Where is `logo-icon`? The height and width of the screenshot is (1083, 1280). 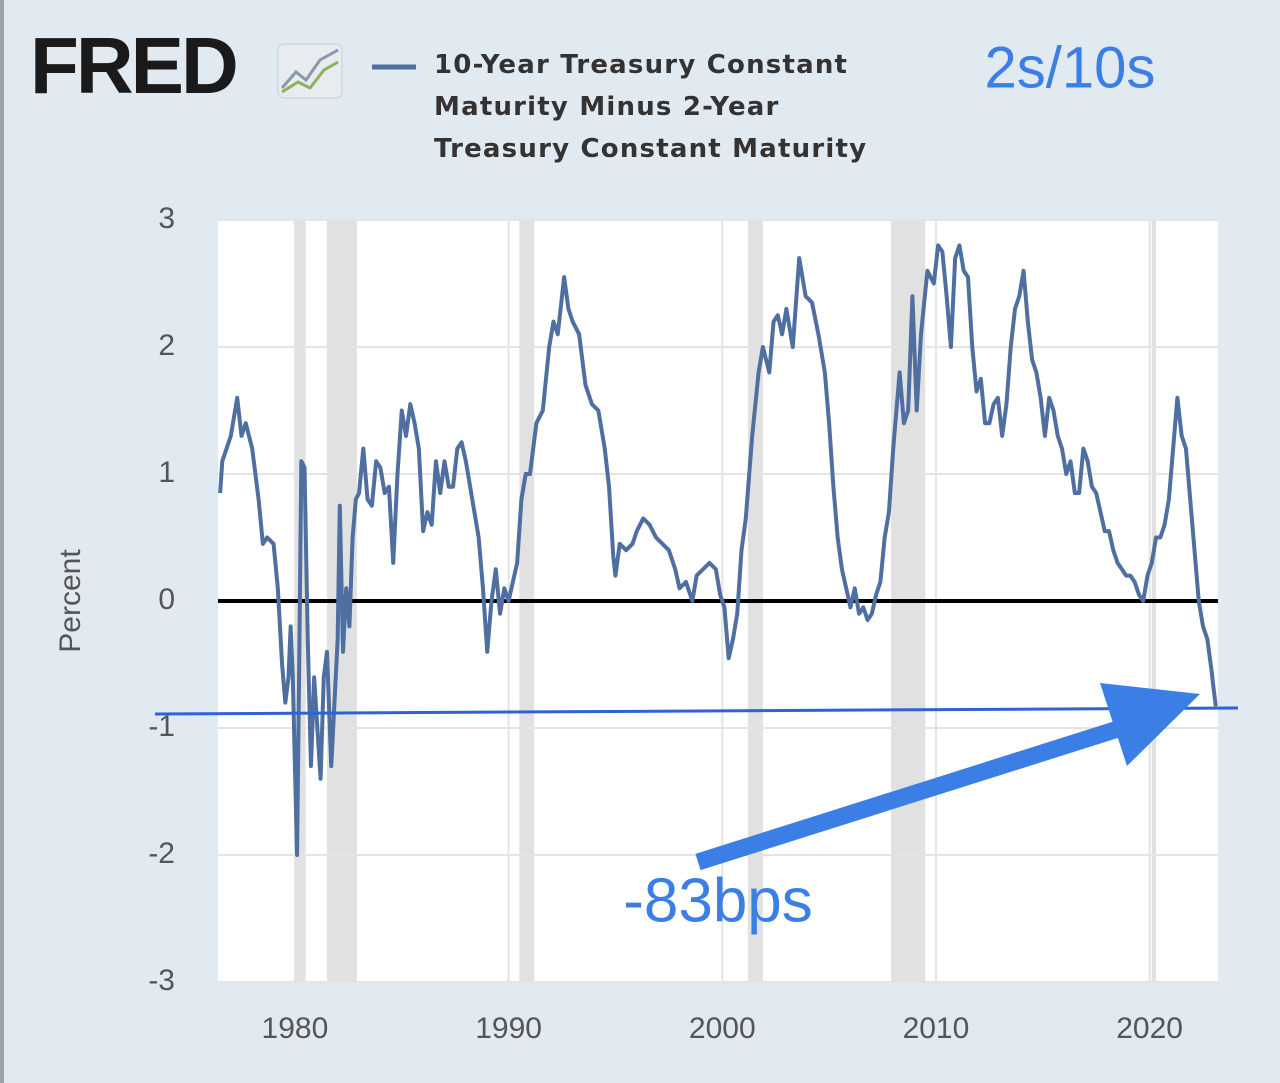
logo-icon is located at coordinates (310, 71).